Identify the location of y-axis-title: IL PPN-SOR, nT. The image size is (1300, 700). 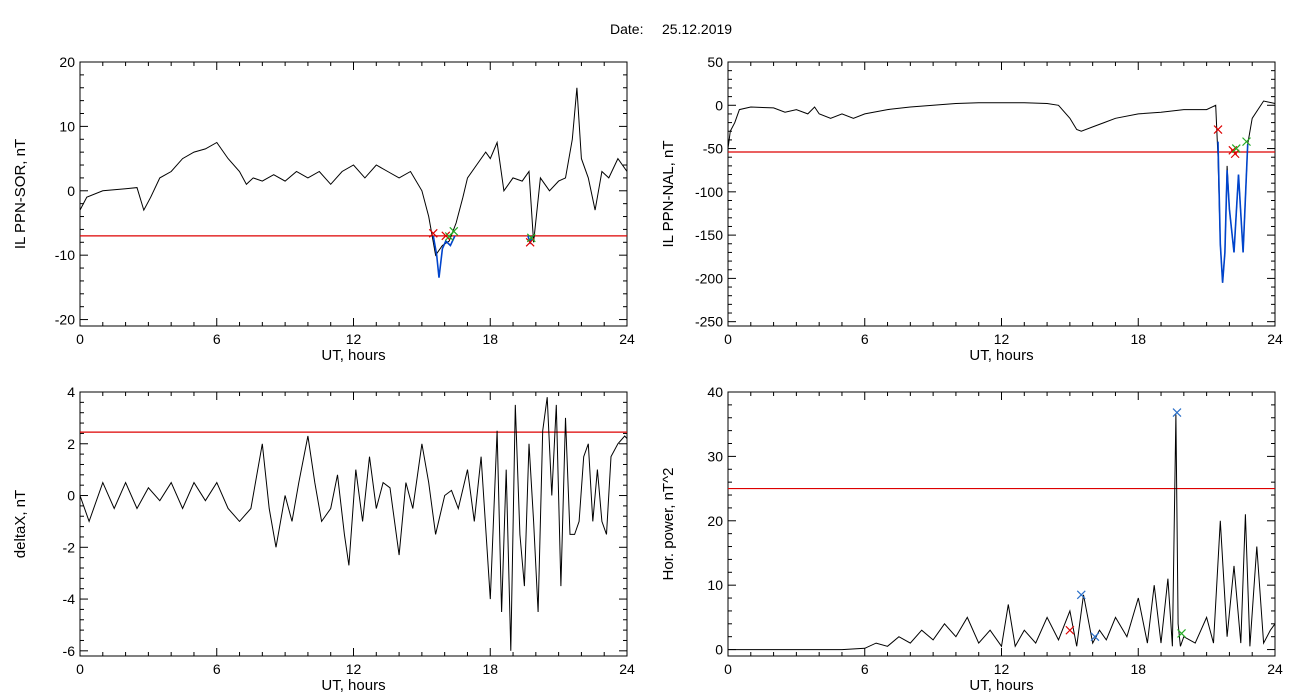
(20, 194).